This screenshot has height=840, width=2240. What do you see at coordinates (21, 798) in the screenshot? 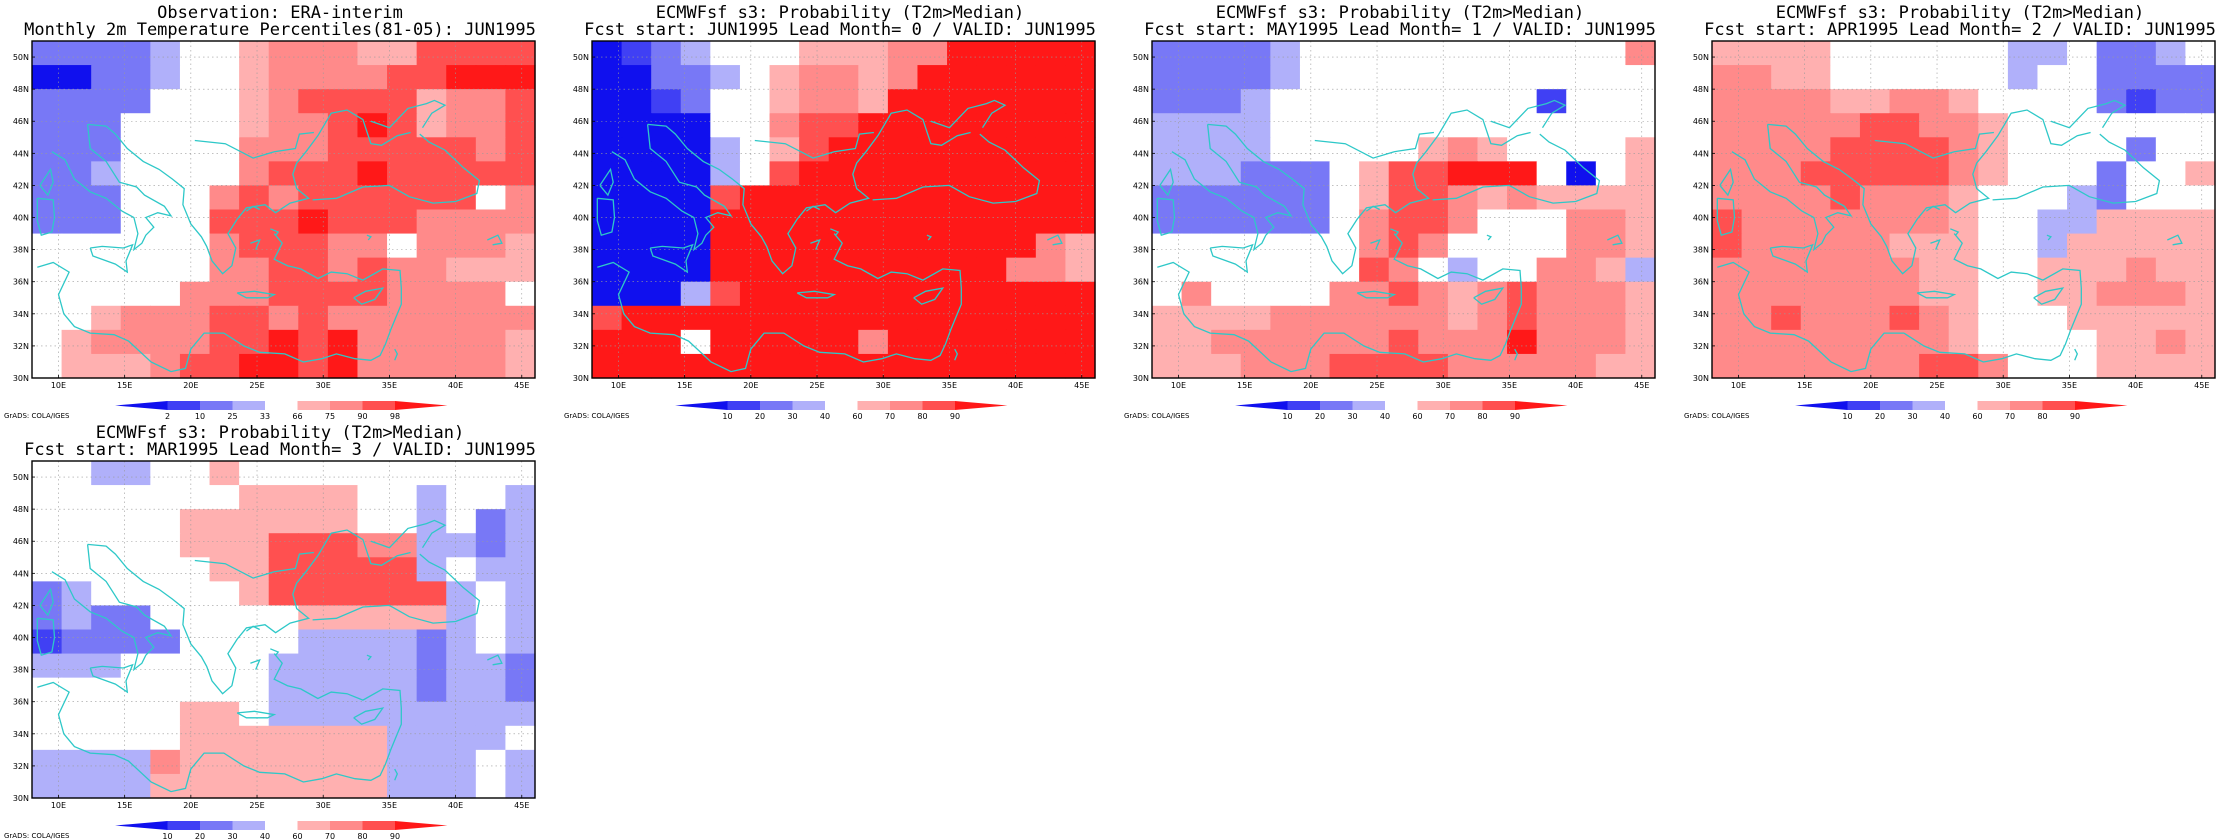
I see `lat-tick-label: 30N` at bounding box center [21, 798].